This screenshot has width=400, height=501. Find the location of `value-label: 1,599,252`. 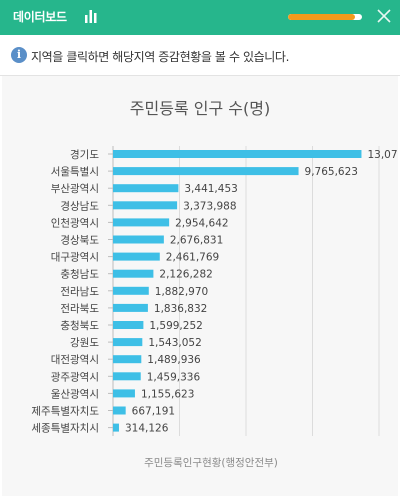

value-label: 1,599,252 is located at coordinates (175, 326).